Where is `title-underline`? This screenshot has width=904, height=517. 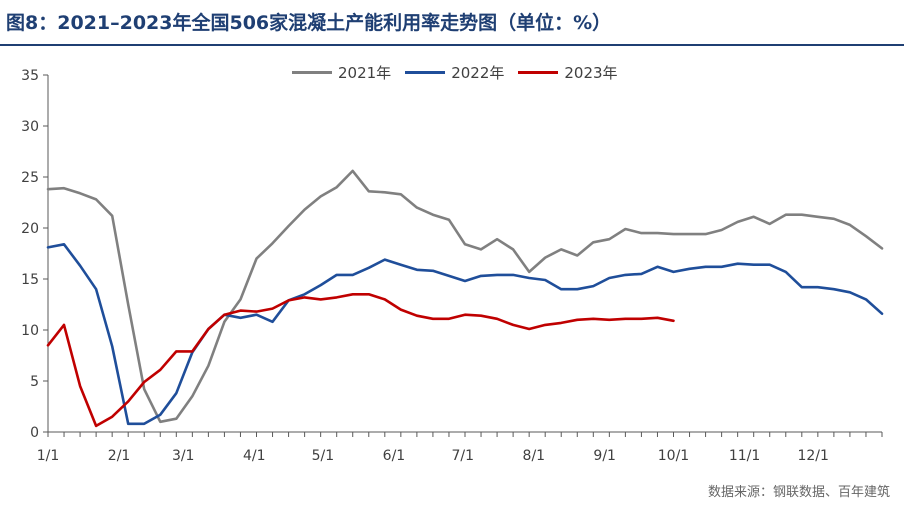 title-underline is located at coordinates (452, 45).